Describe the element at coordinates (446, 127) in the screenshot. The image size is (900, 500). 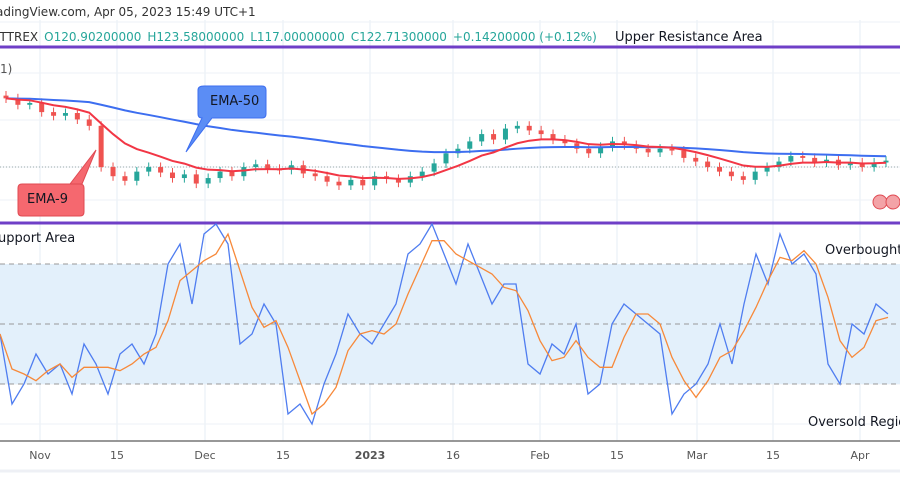
I see `ema50-line` at that location.